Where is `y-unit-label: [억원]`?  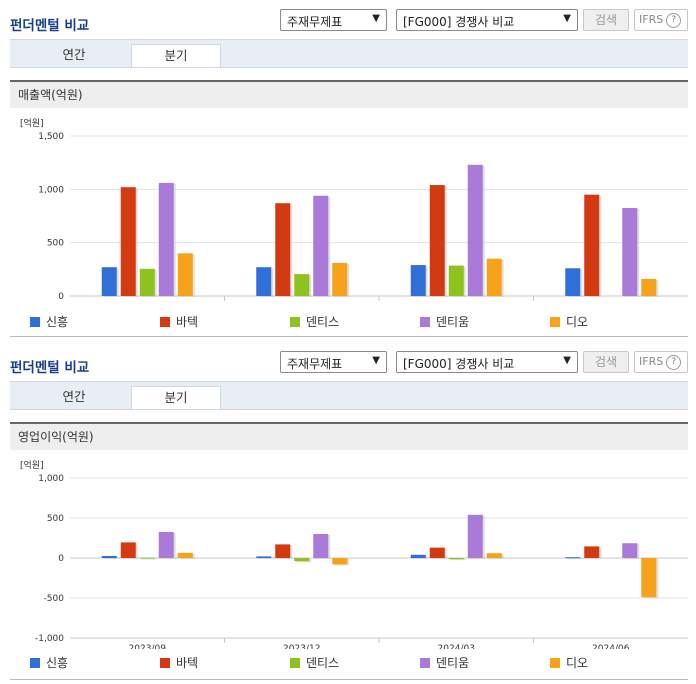 y-unit-label: [억원] is located at coordinates (32, 465).